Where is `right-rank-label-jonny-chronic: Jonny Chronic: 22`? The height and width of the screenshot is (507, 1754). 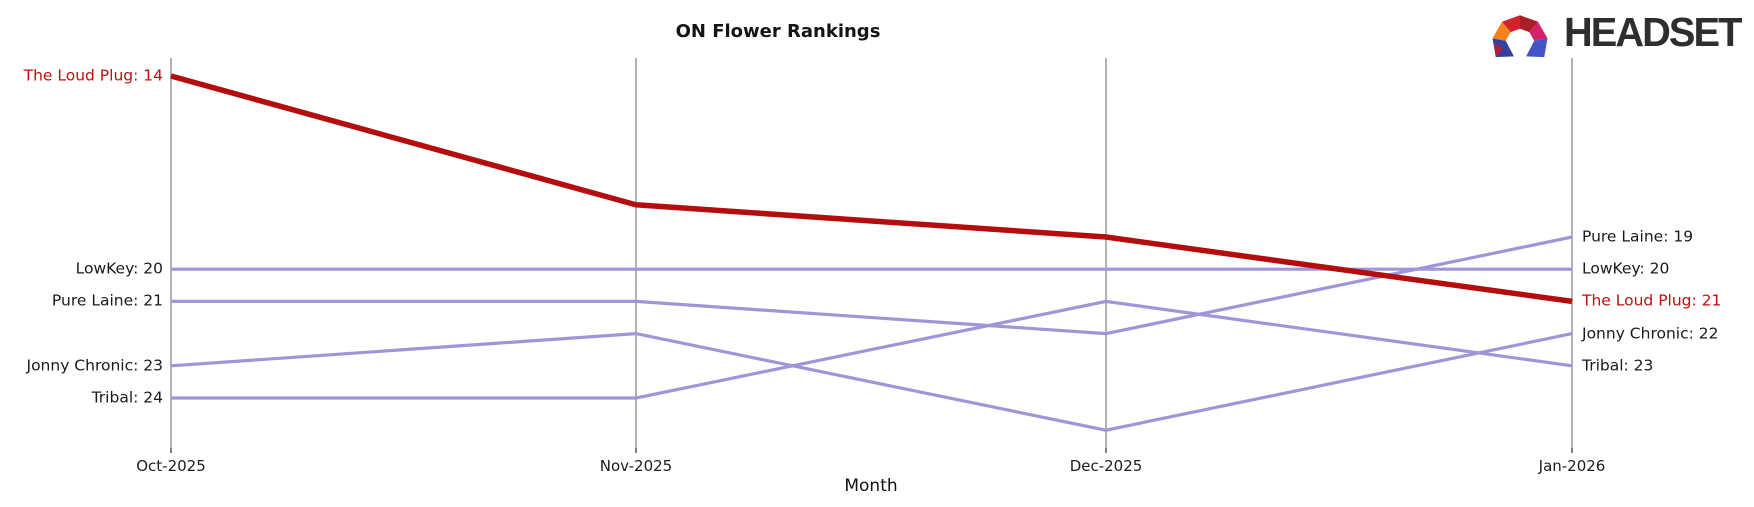
right-rank-label-jonny-chronic: Jonny Chronic: 22 is located at coordinates (1650, 333).